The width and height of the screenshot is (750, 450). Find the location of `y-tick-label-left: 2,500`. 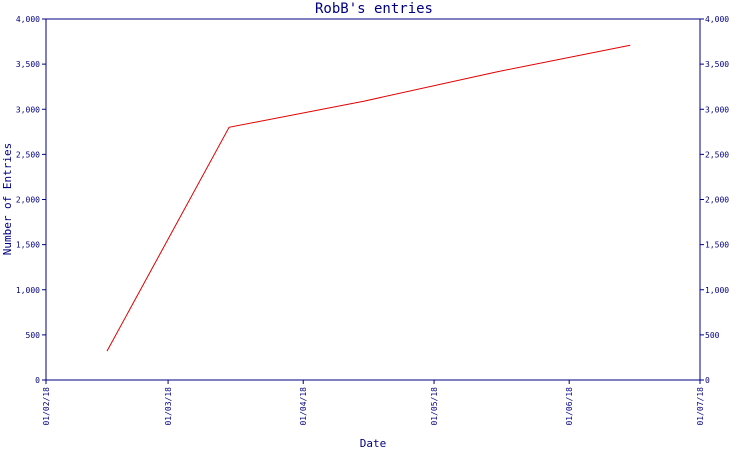

y-tick-label-left: 2,500 is located at coordinates (28, 154).